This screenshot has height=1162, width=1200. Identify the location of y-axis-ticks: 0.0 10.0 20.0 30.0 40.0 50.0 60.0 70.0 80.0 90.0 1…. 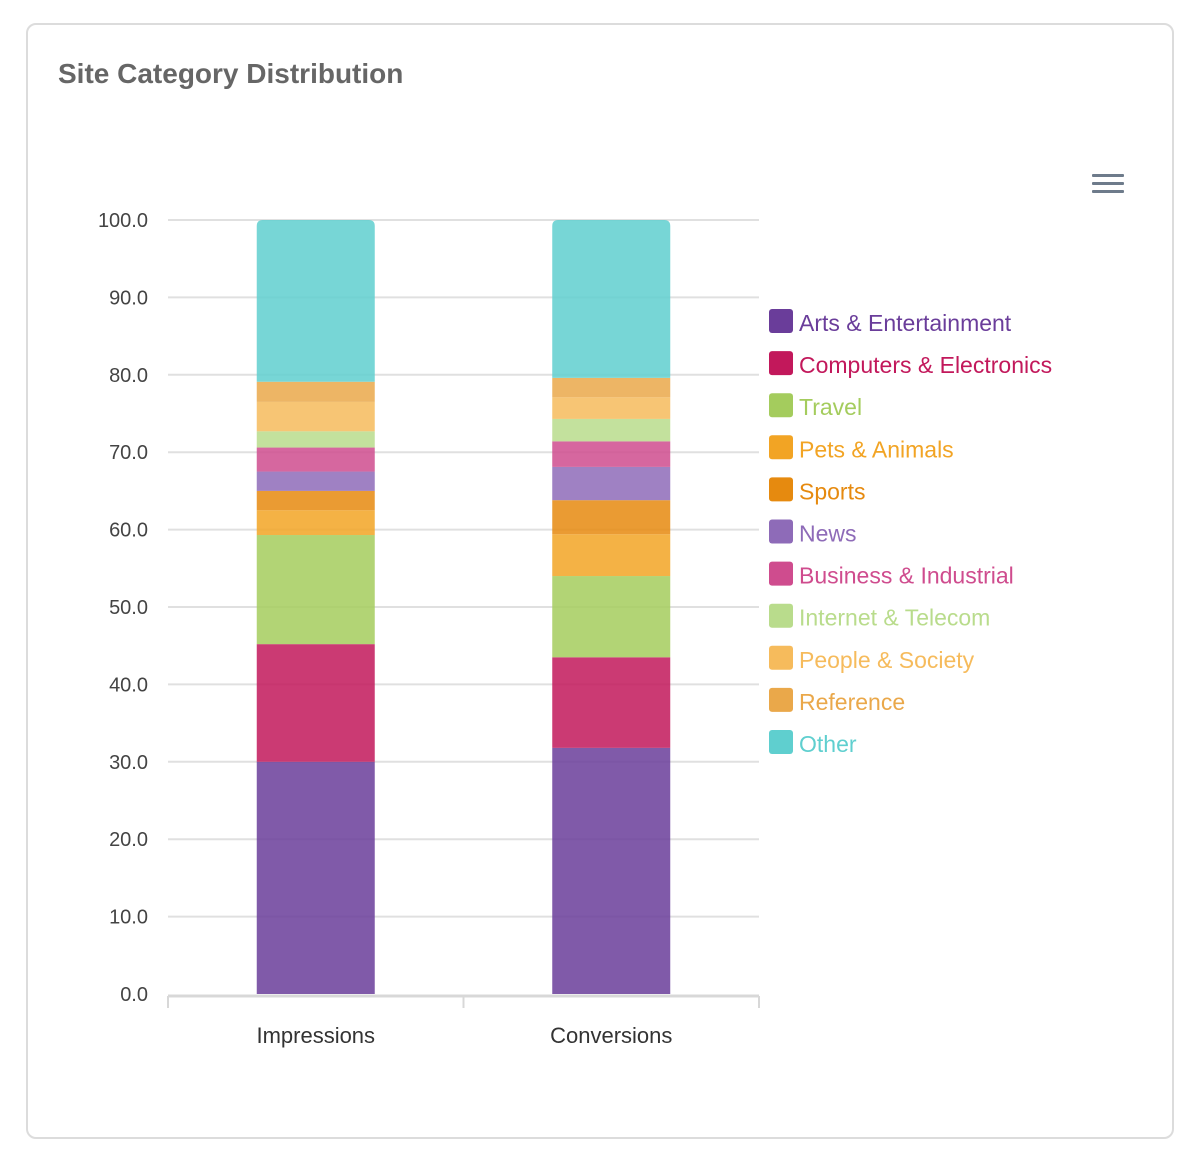
(123, 608).